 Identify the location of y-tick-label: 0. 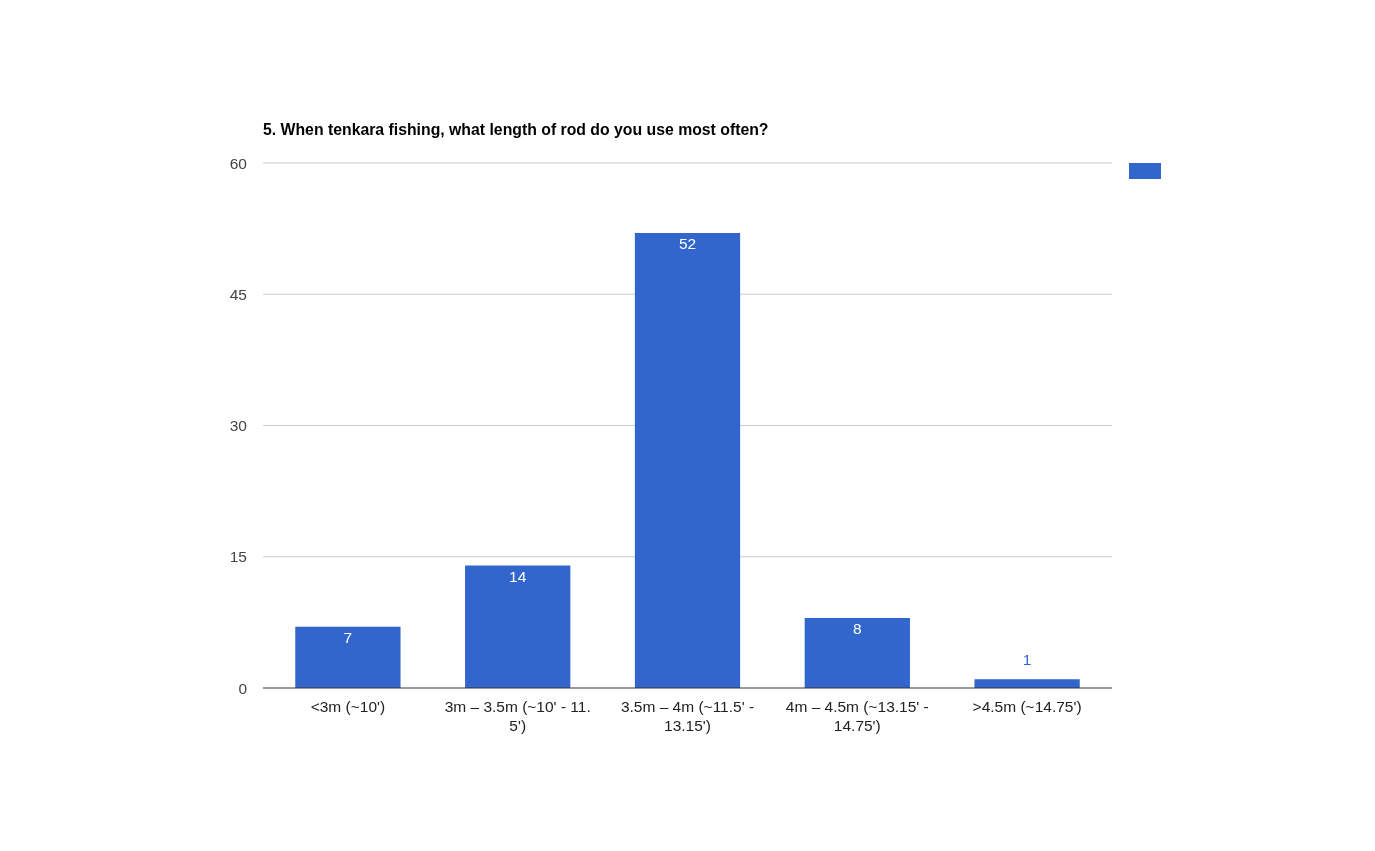
(243, 688).